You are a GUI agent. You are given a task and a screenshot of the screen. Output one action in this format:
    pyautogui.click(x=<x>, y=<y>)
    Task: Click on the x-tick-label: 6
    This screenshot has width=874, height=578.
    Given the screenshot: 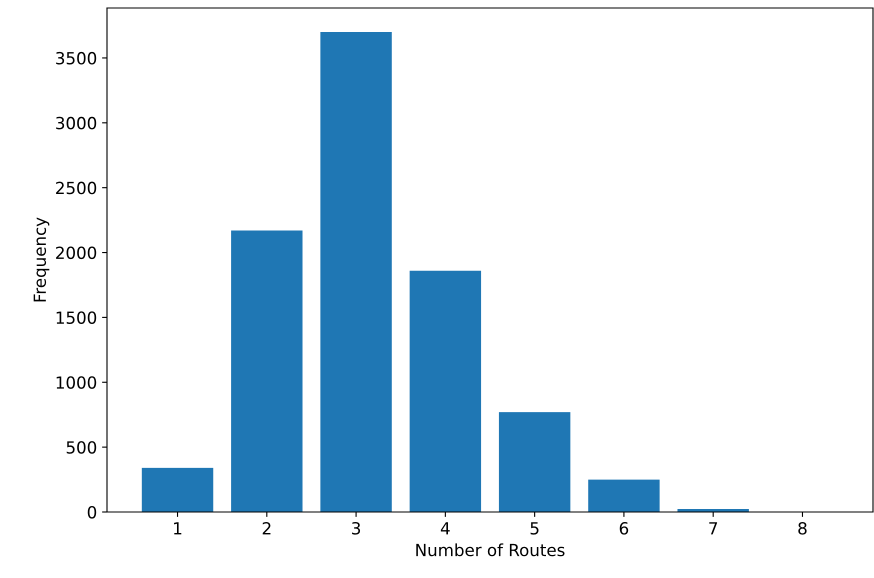 What is the action you would take?
    pyautogui.click(x=624, y=528)
    